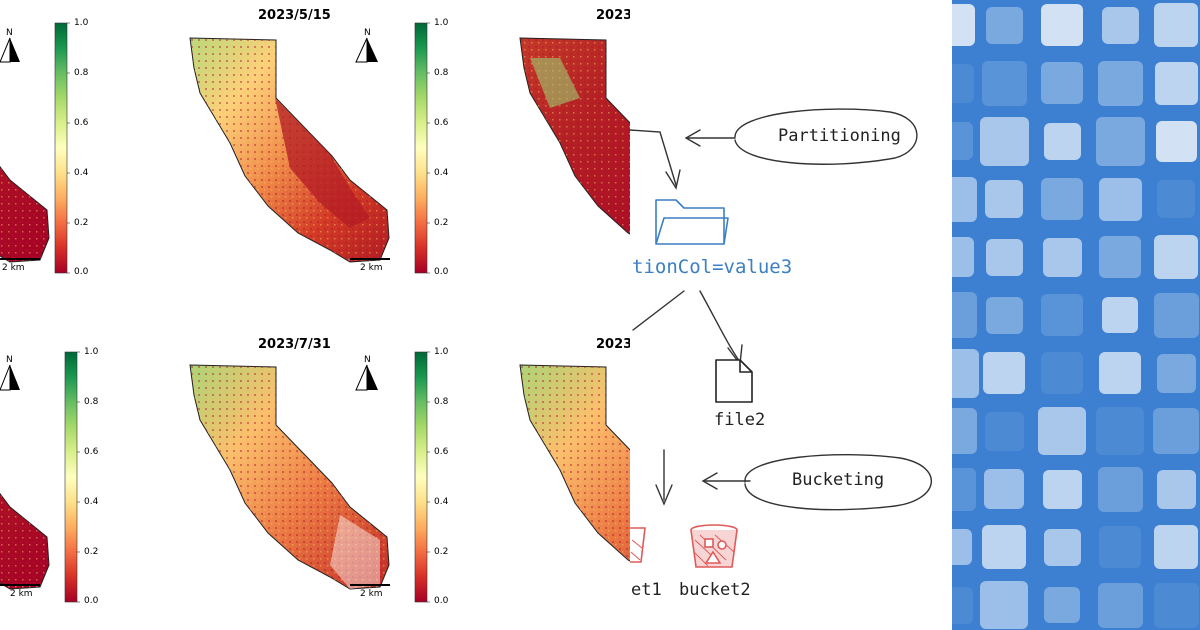 This screenshot has width=1200, height=630. I want to click on scale-label-4: 2 km, so click(21, 594).